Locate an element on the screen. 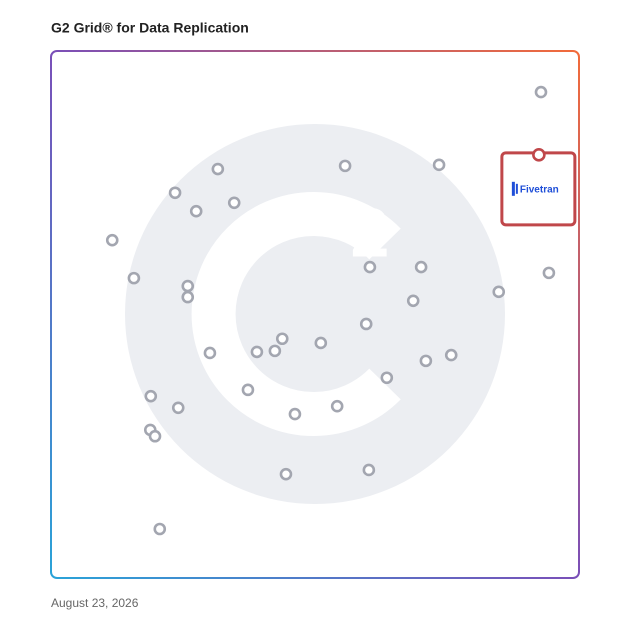 This screenshot has height=633, width=628. date: August 23, 2026 is located at coordinates (95, 603).